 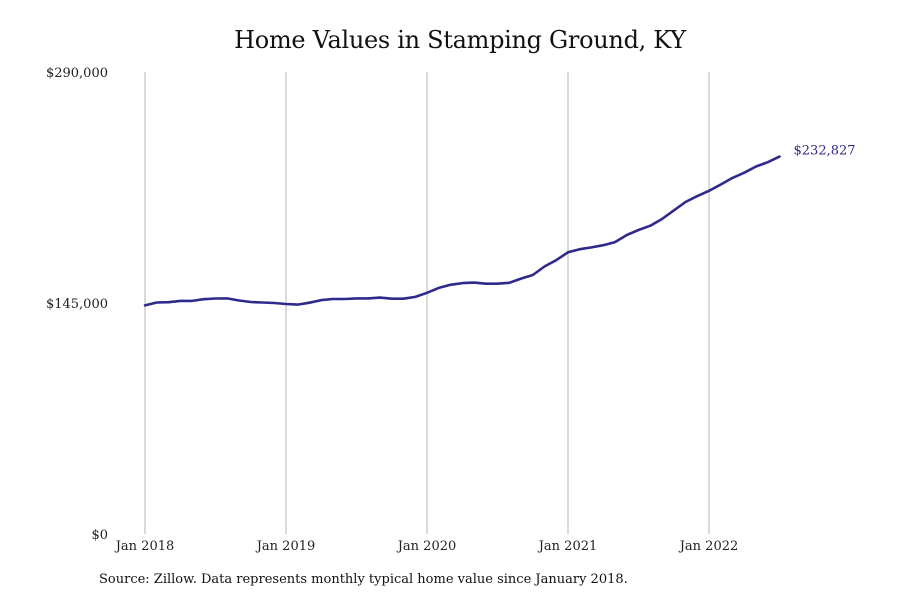 What do you see at coordinates (77, 73) in the screenshot?
I see `y-tick-label: $290,000` at bounding box center [77, 73].